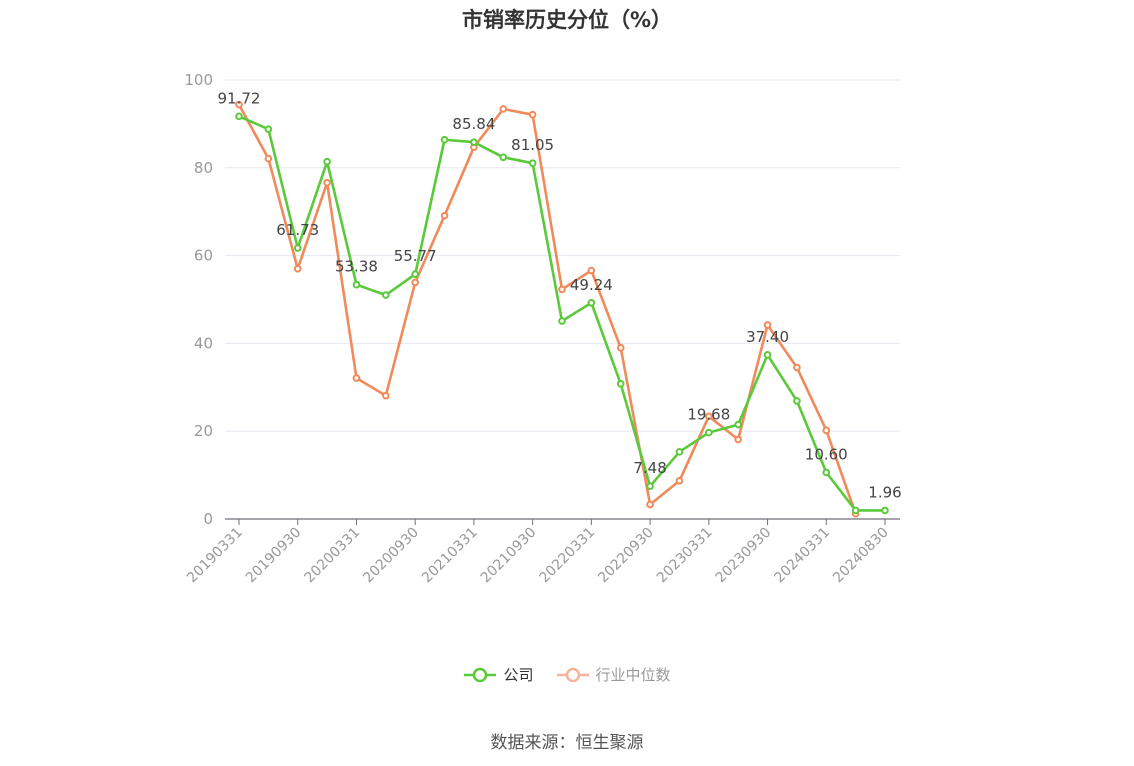 Image resolution: width=1134 pixels, height=766 pixels. What do you see at coordinates (203, 168) in the screenshot?
I see `y-tick-label: 80` at bounding box center [203, 168].